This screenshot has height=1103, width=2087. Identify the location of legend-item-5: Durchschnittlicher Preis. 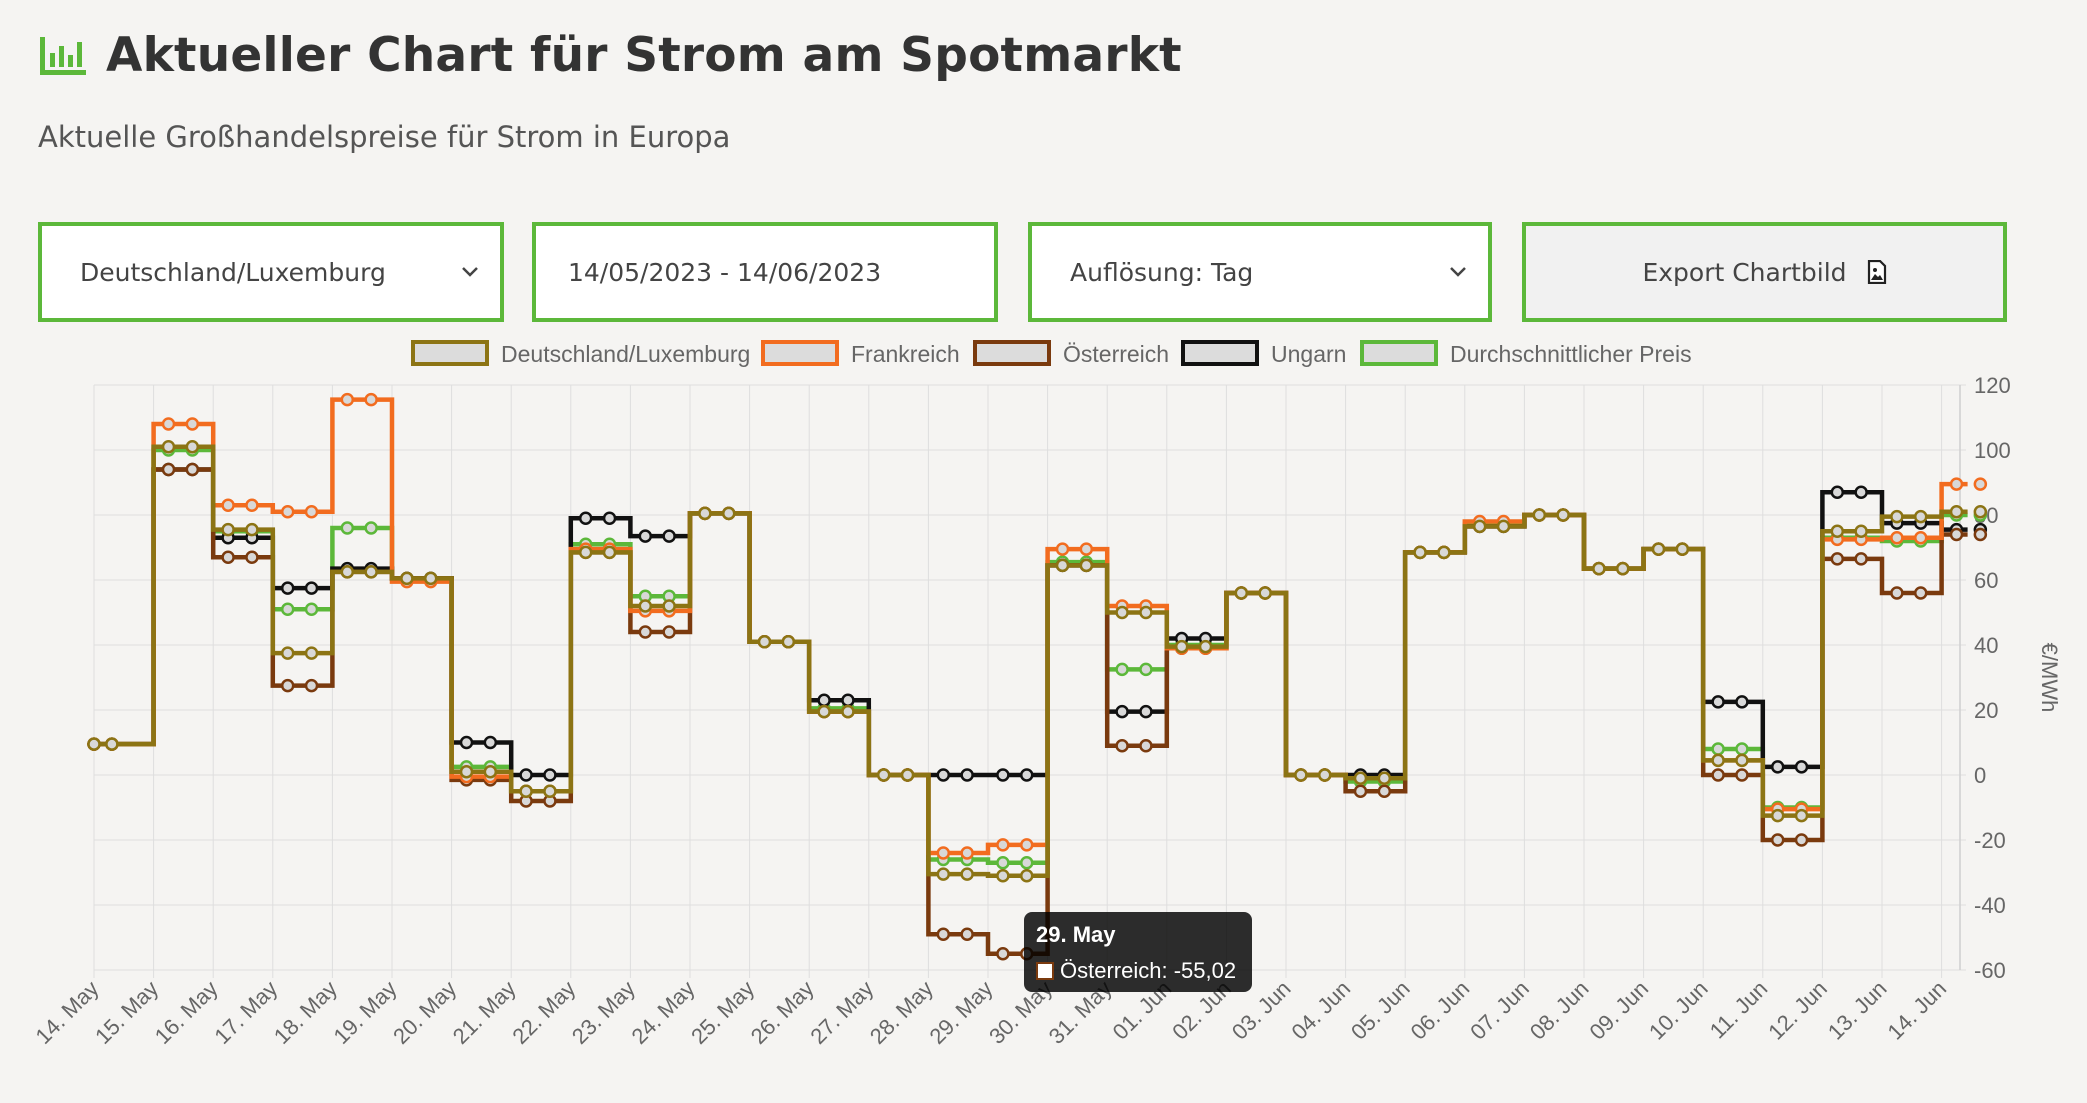
(1526, 353).